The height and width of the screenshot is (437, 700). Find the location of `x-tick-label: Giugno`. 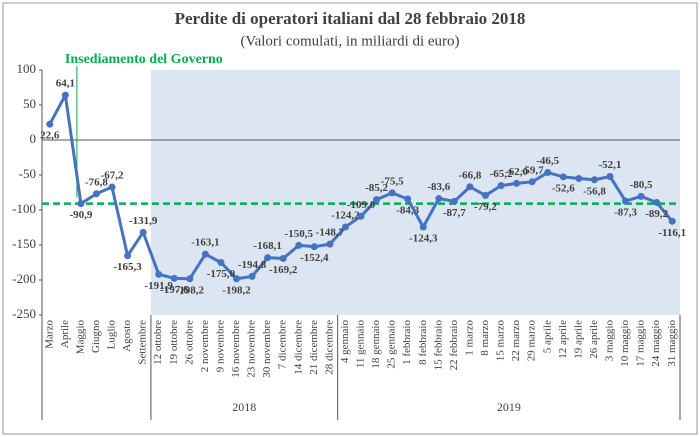

x-tick-label: Giugno is located at coordinates (96, 337).